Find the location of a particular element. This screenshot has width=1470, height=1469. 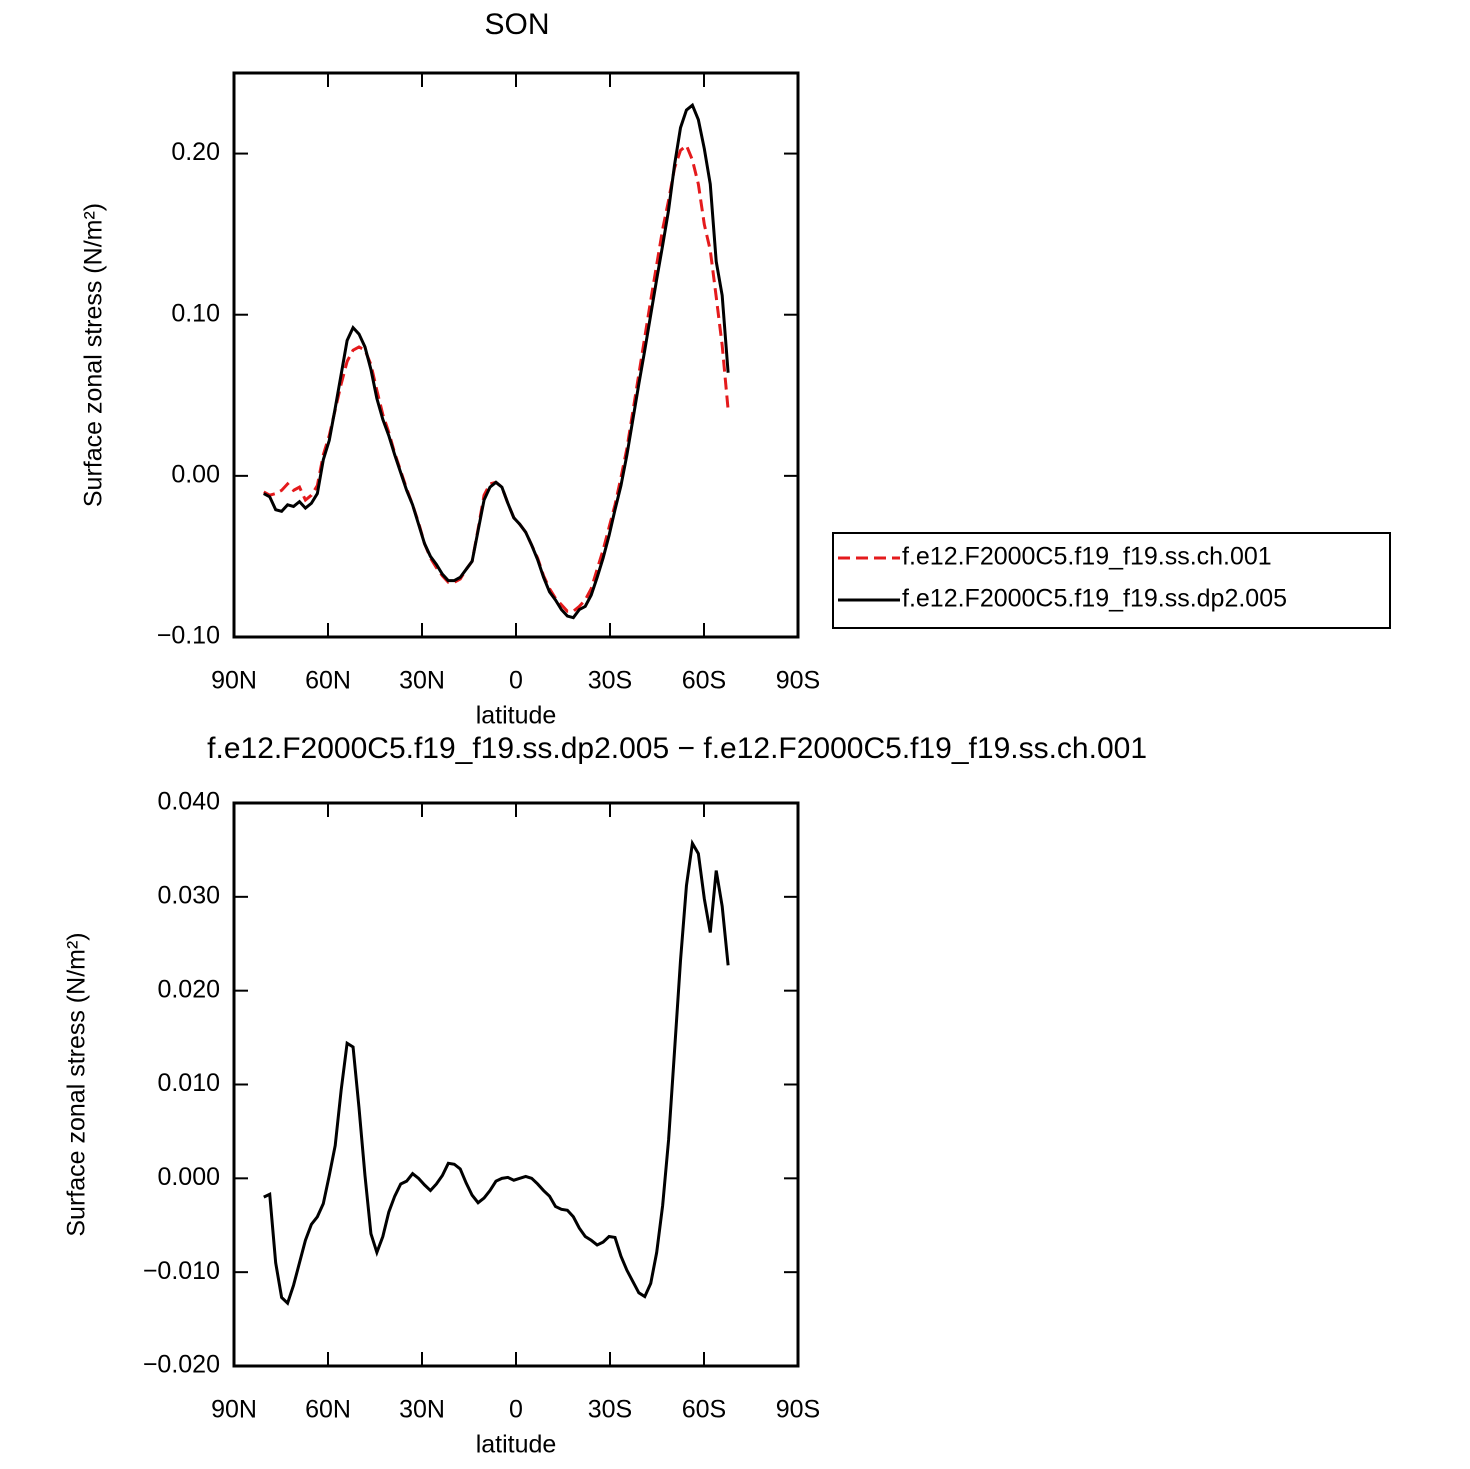

legend-box is located at coordinates (1111, 580).